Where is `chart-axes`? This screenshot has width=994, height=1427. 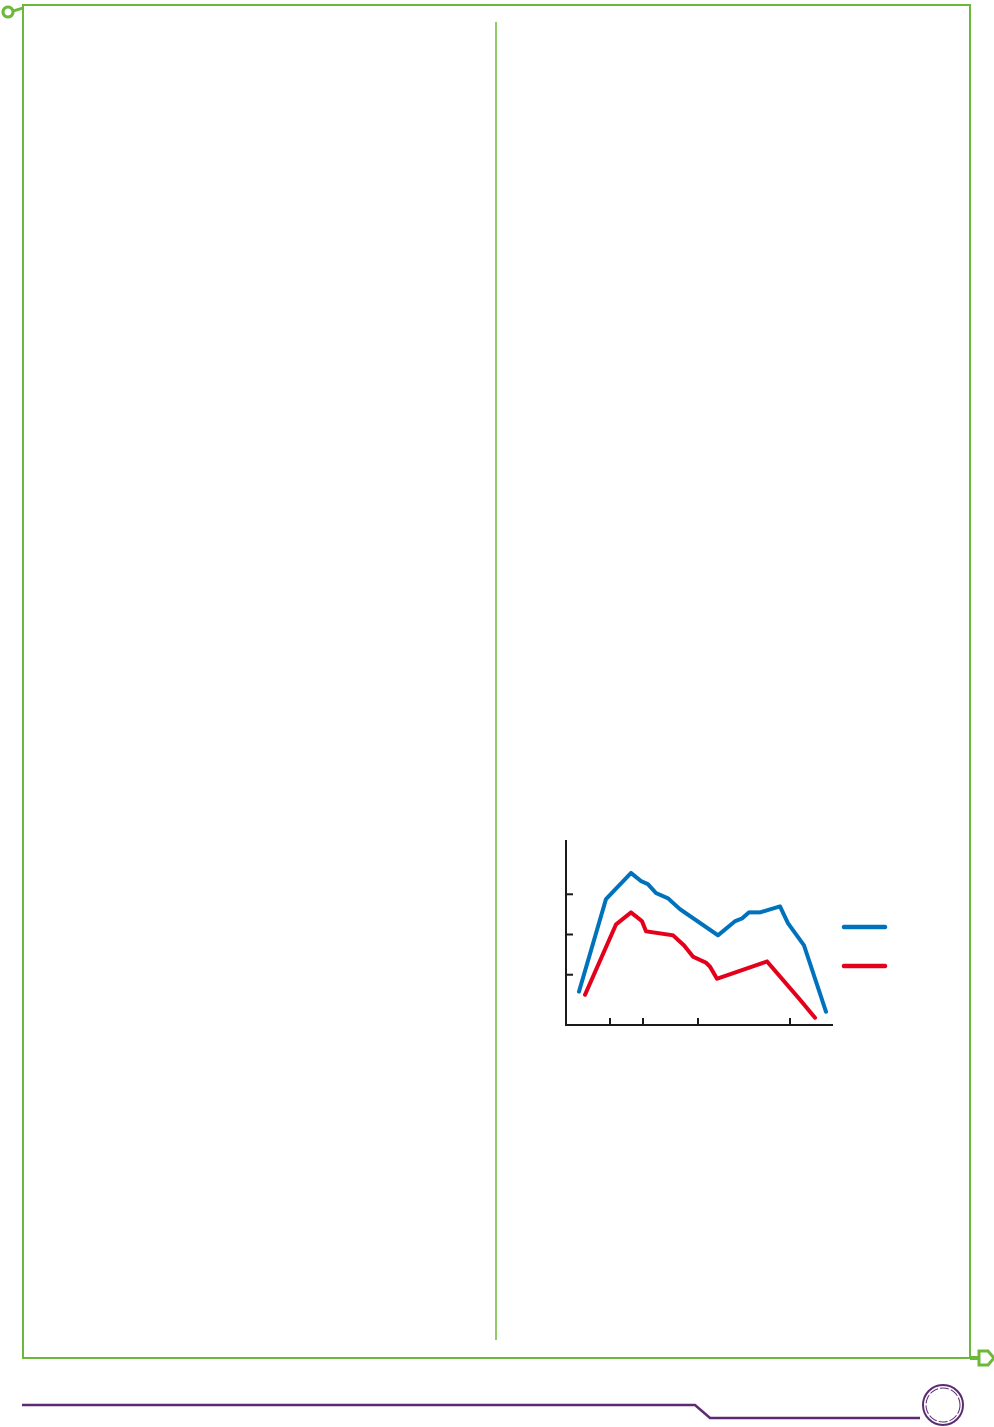
chart-axes is located at coordinates (699, 933).